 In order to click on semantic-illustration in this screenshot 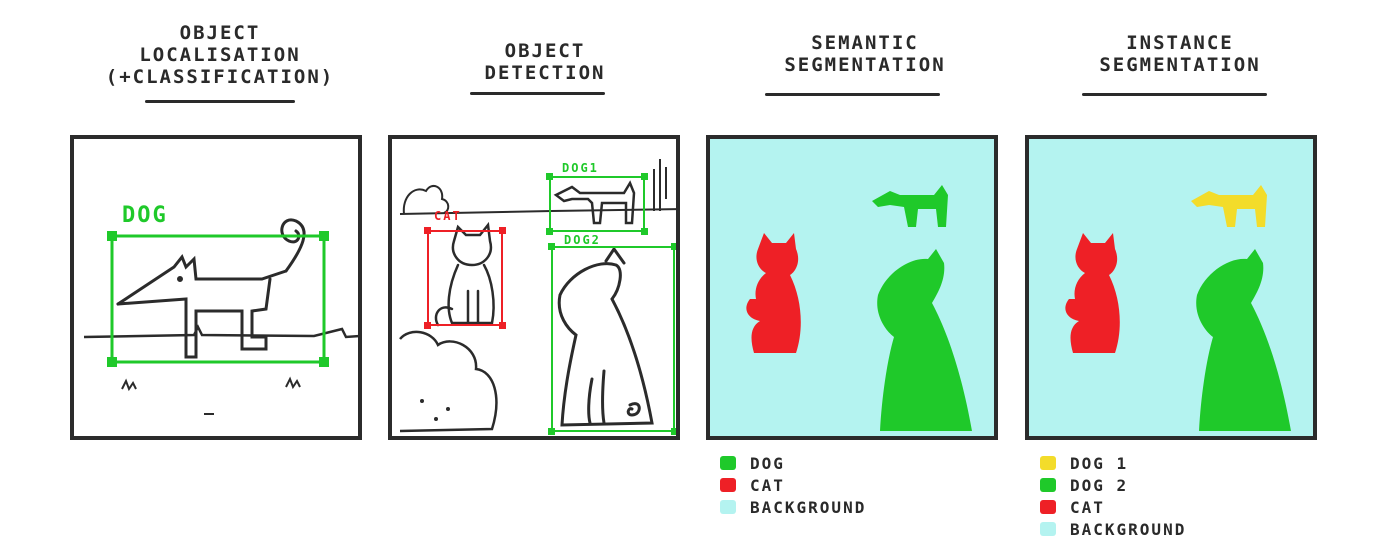, I will do `click(859, 308)`.